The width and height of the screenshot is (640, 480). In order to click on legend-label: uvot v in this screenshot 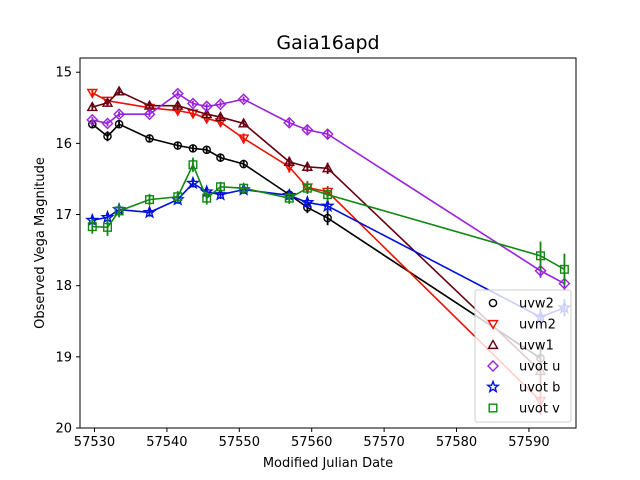, I will do `click(539, 409)`.